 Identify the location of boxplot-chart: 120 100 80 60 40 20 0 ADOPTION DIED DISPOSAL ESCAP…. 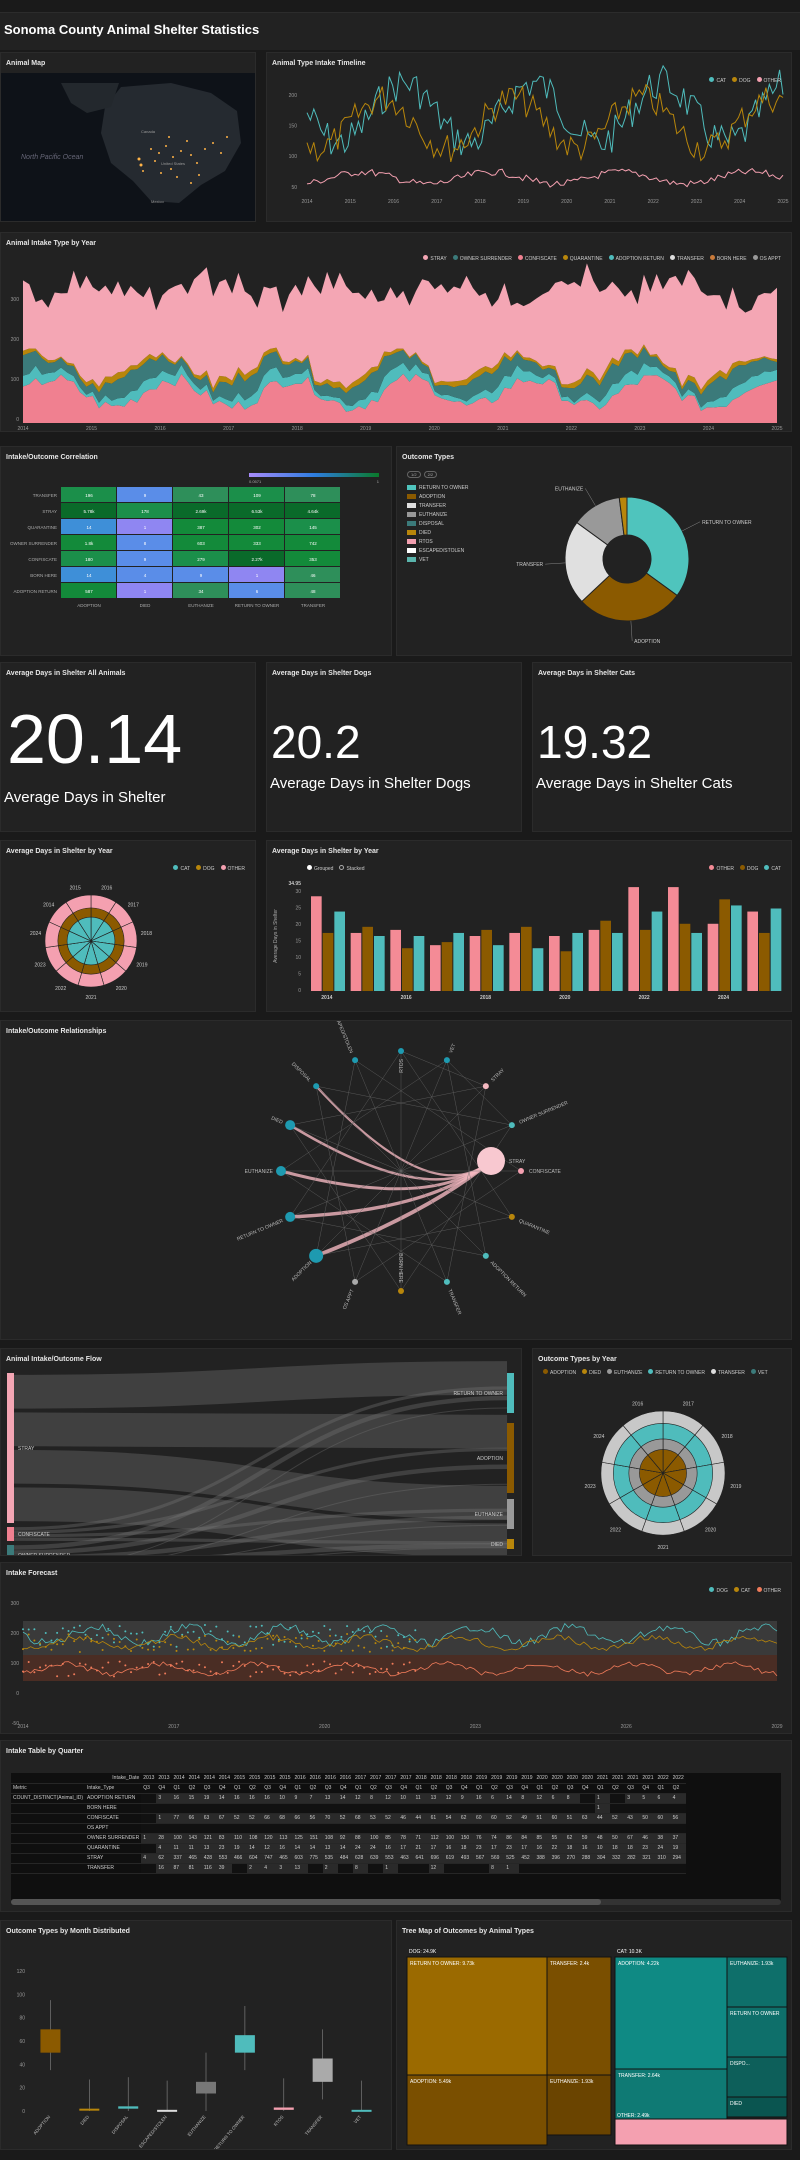
(196, 2035).